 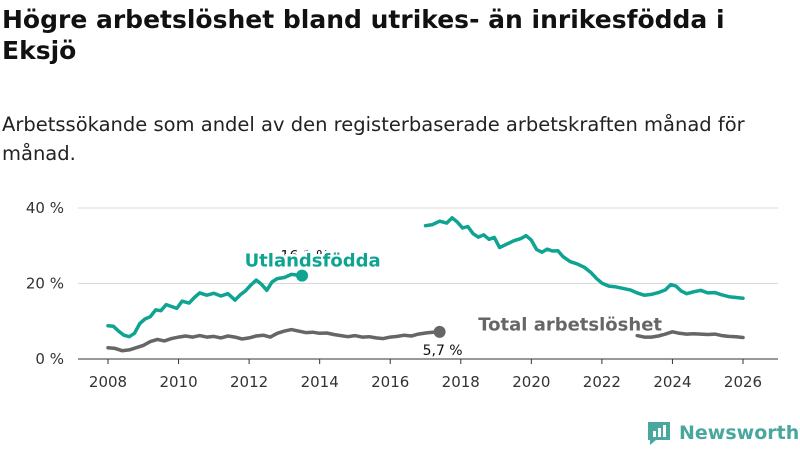 I want to click on series-annotation: Utlandsfödda, so click(x=313, y=261).